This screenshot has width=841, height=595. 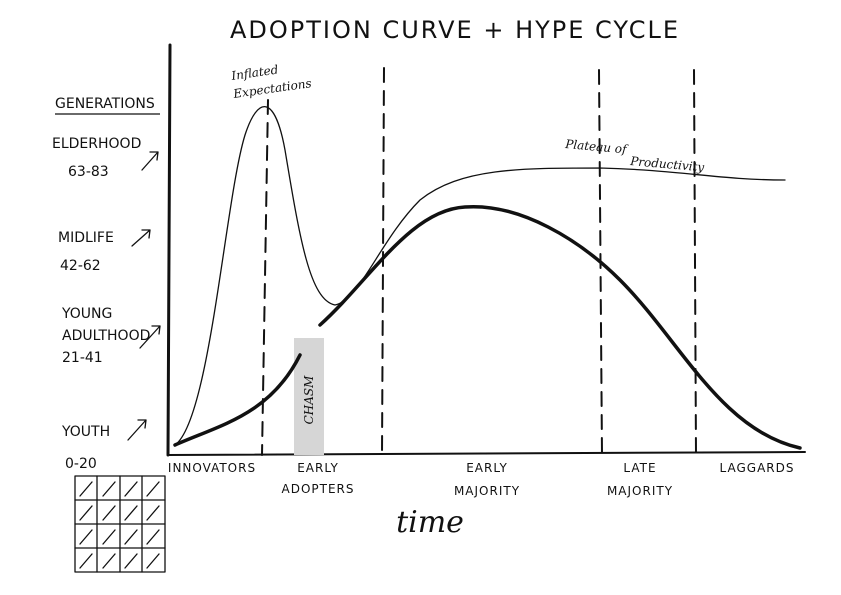 I want to click on phase-label: LATE, so click(x=639, y=468).